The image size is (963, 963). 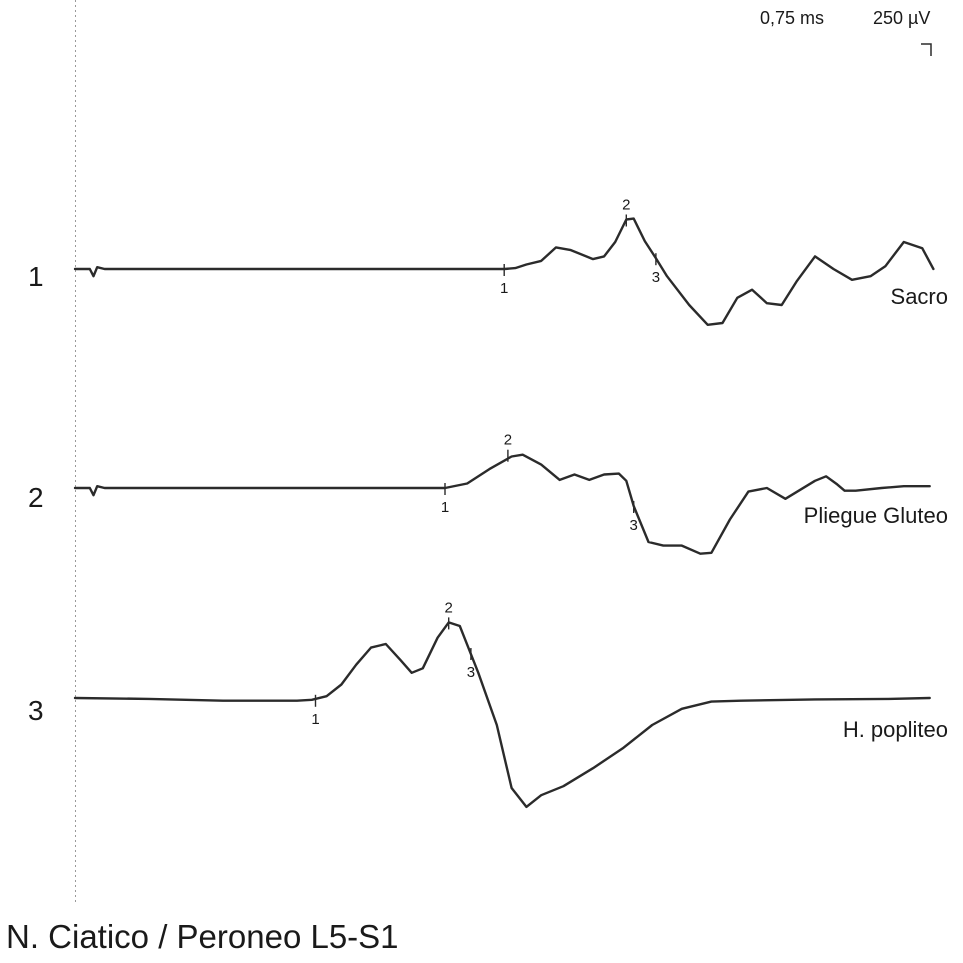 What do you see at coordinates (36, 276) in the screenshot?
I see `trace-row-number: 1` at bounding box center [36, 276].